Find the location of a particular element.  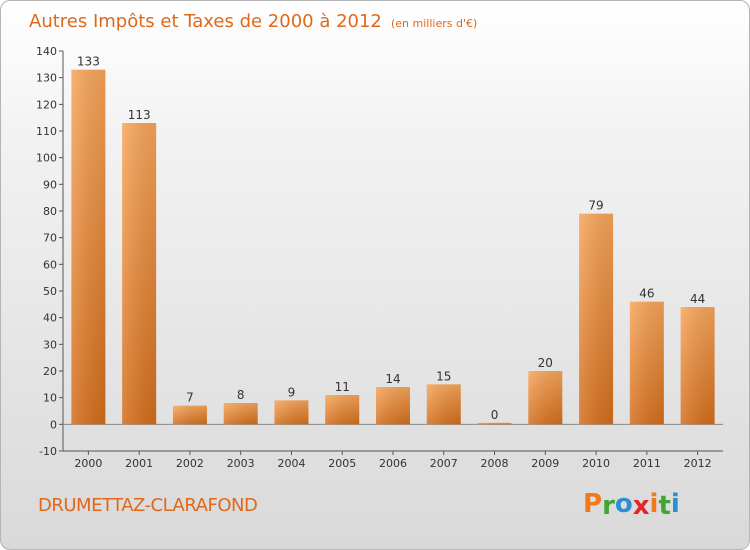

y-tick-label: 20 is located at coordinates (50, 371).